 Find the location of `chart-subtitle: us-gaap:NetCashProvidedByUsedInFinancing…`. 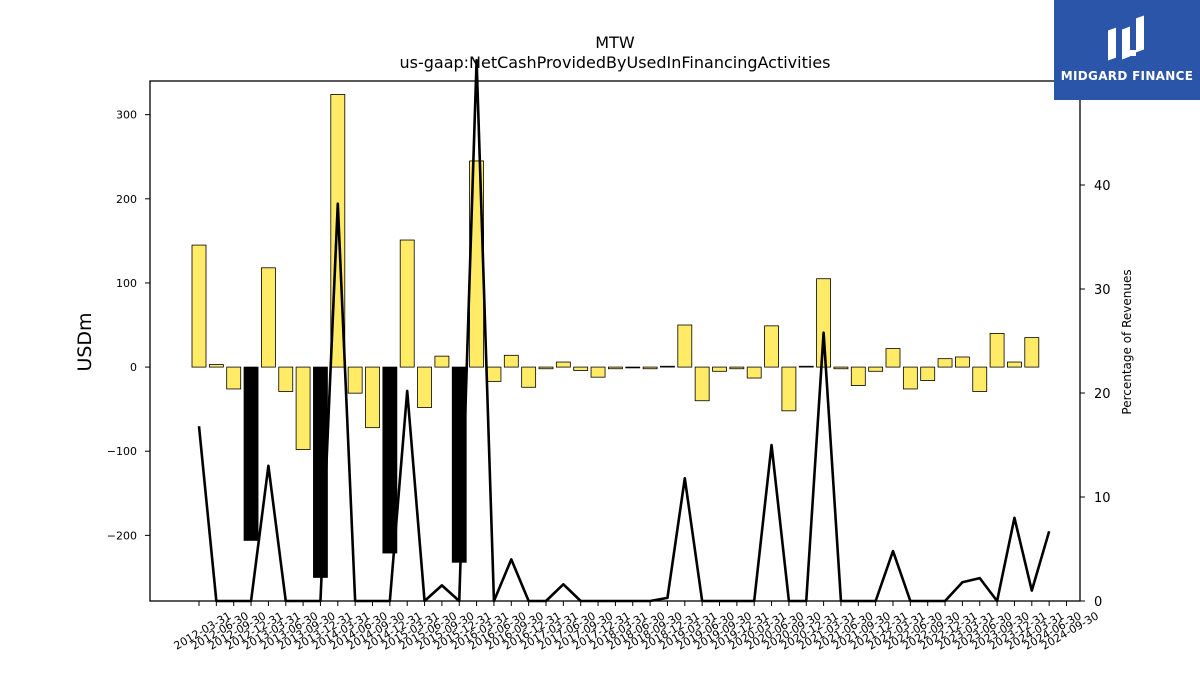

chart-subtitle: us-gaap:NetCashProvidedByUsedInFinancing… is located at coordinates (614, 62).